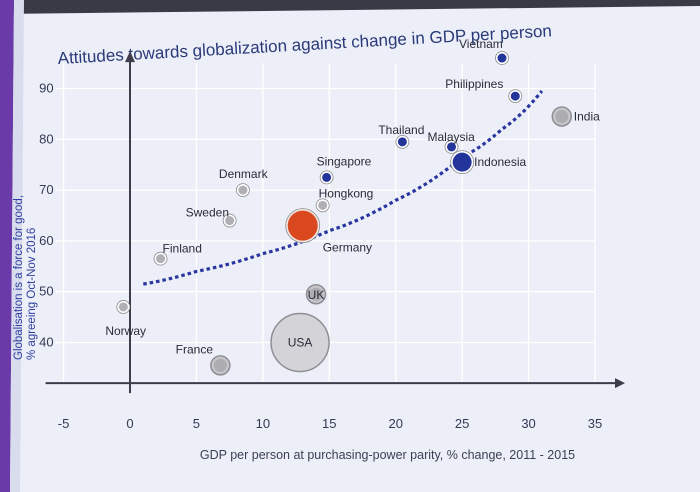 The image size is (700, 492). Describe the element at coordinates (344, 161) in the screenshot. I see `point-label-singapore: Singapore` at that location.